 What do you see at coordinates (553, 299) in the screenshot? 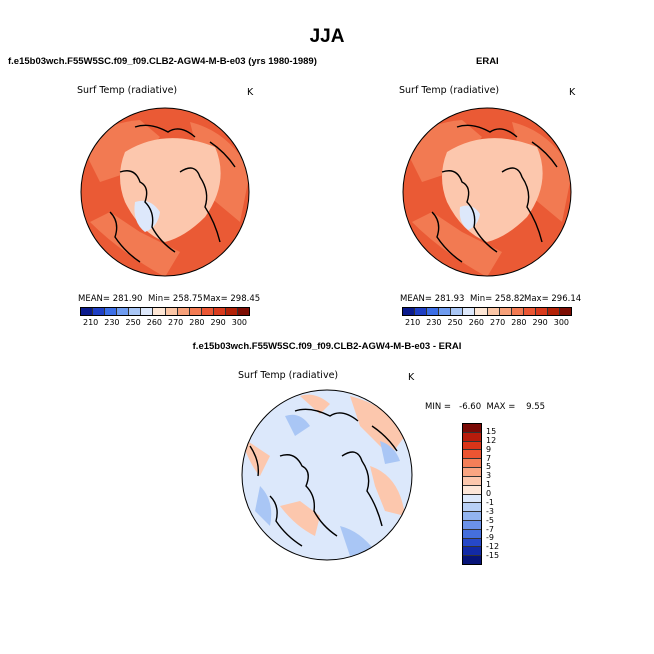
I see `panel-2-max: Max= 296.14` at bounding box center [553, 299].